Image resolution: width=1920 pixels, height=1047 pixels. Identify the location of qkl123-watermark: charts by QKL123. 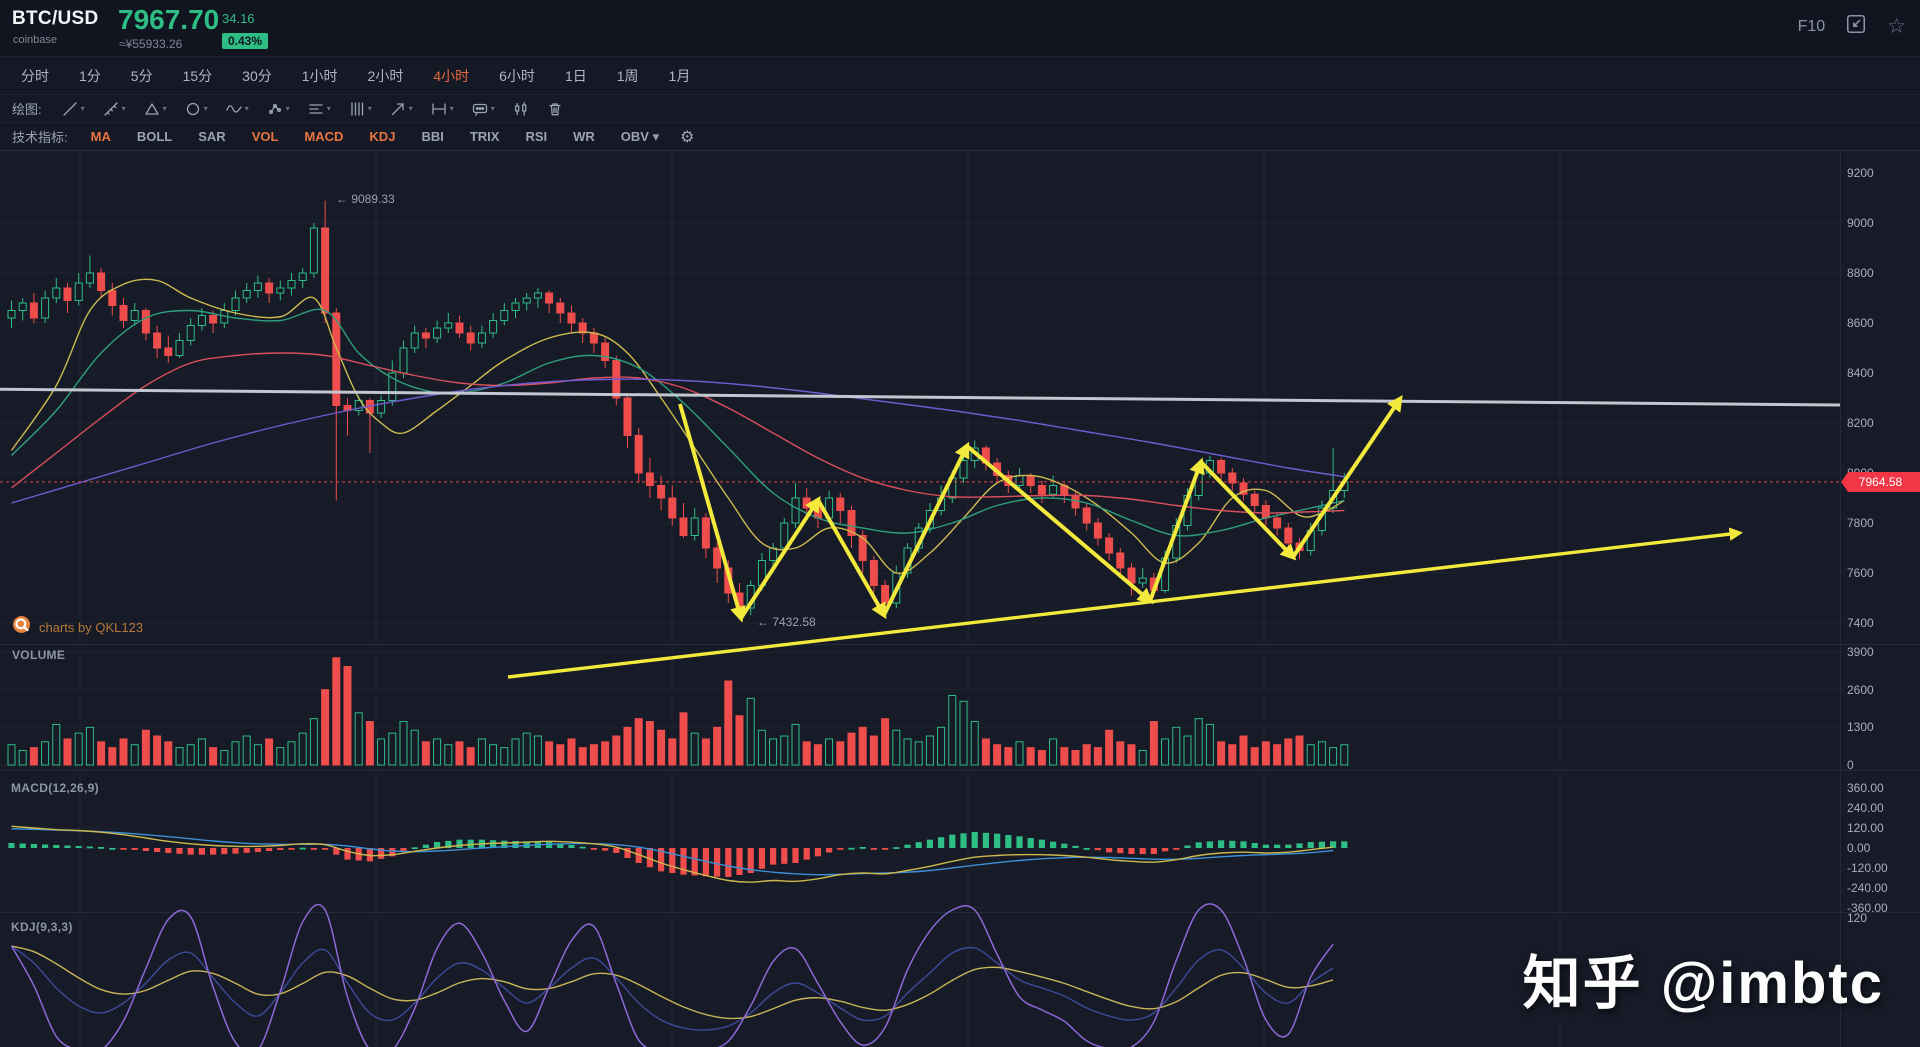
(77, 627).